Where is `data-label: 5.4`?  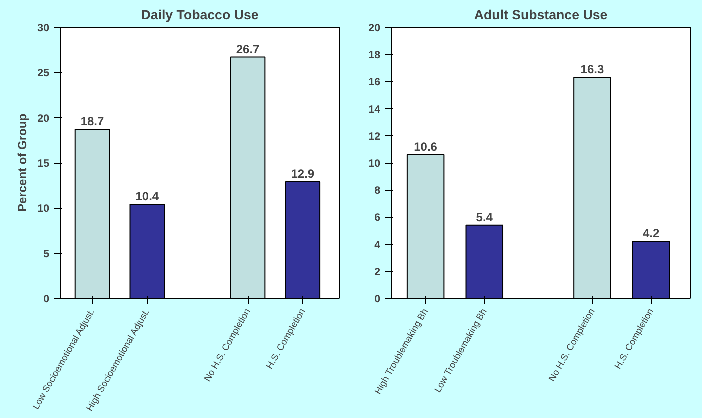
data-label: 5.4 is located at coordinates (485, 217).